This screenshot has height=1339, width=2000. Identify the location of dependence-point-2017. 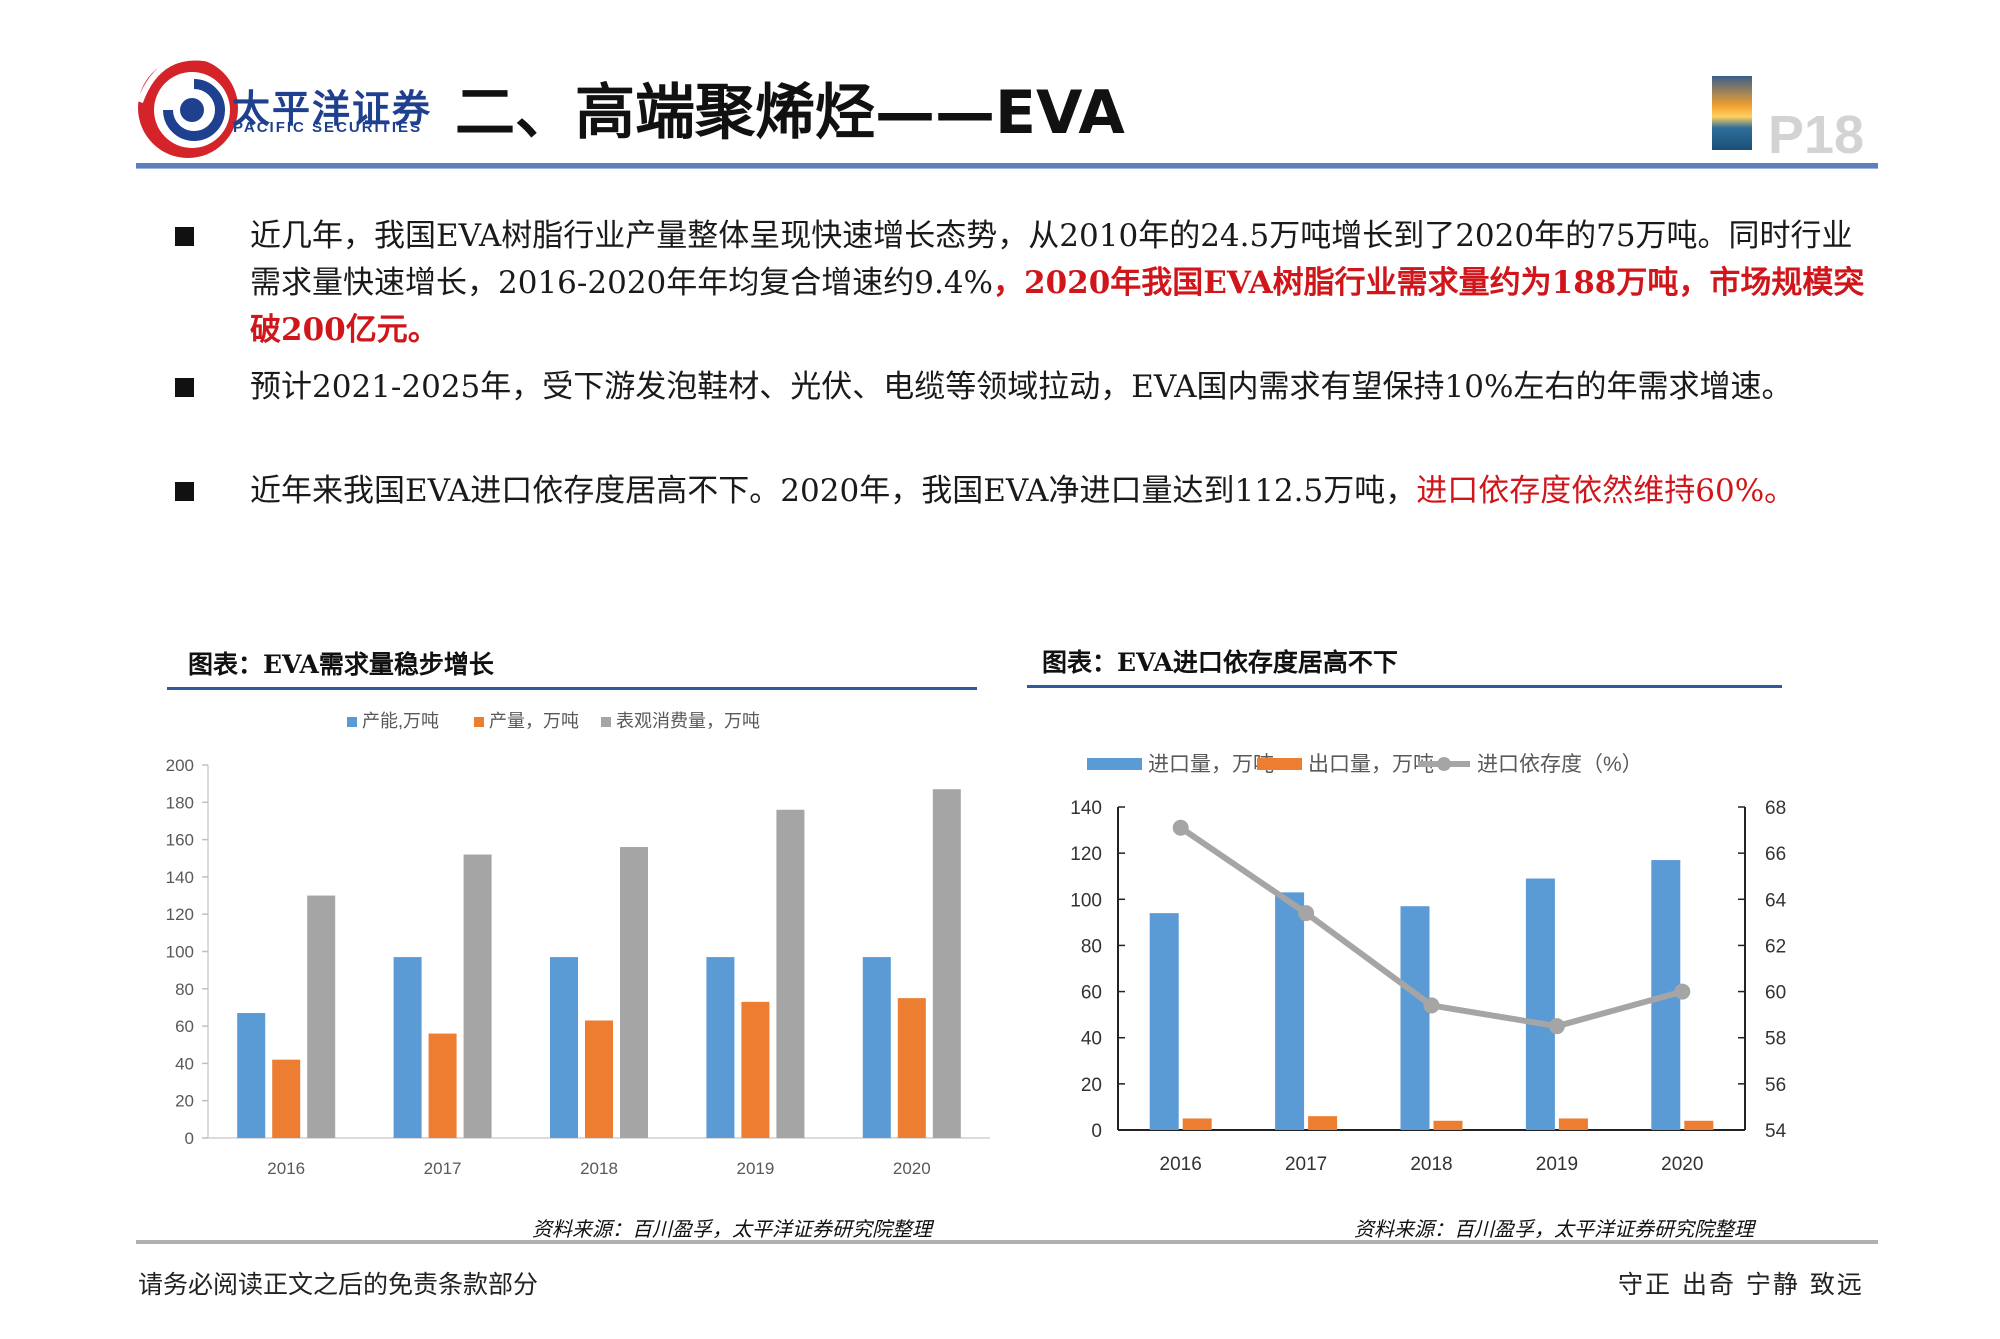
(1306, 913).